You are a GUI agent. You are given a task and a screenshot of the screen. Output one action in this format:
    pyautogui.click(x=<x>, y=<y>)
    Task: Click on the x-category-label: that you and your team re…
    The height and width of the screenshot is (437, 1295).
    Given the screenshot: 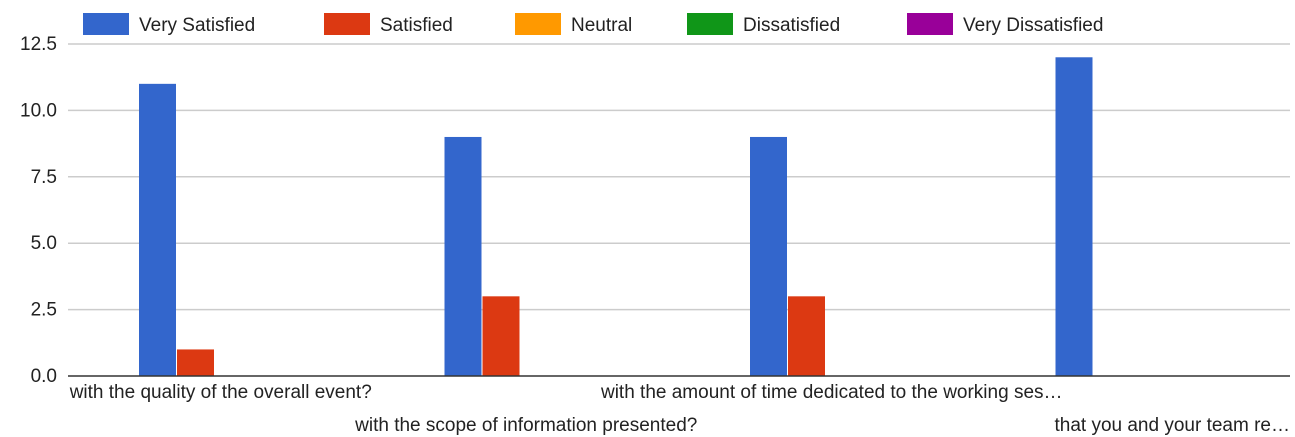 What is the action you would take?
    pyautogui.click(x=1172, y=425)
    